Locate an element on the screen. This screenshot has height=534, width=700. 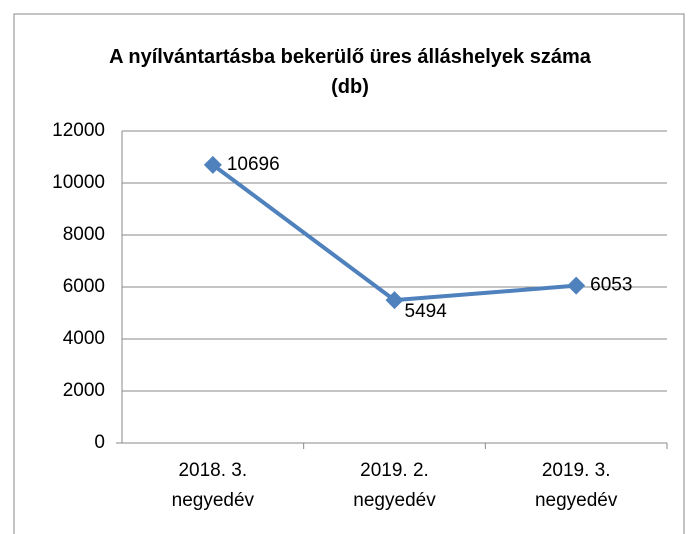
x-tick-label: 2018. 3. negyedév is located at coordinates (213, 485).